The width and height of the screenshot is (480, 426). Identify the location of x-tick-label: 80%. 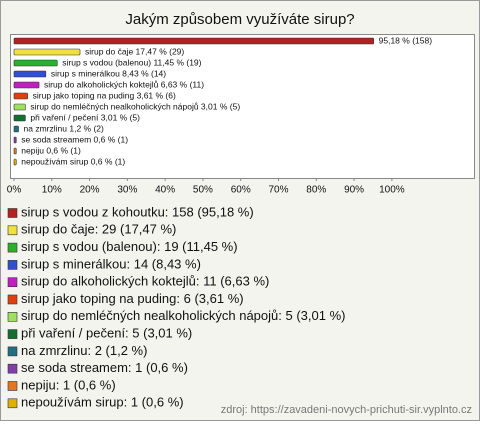
(316, 190).